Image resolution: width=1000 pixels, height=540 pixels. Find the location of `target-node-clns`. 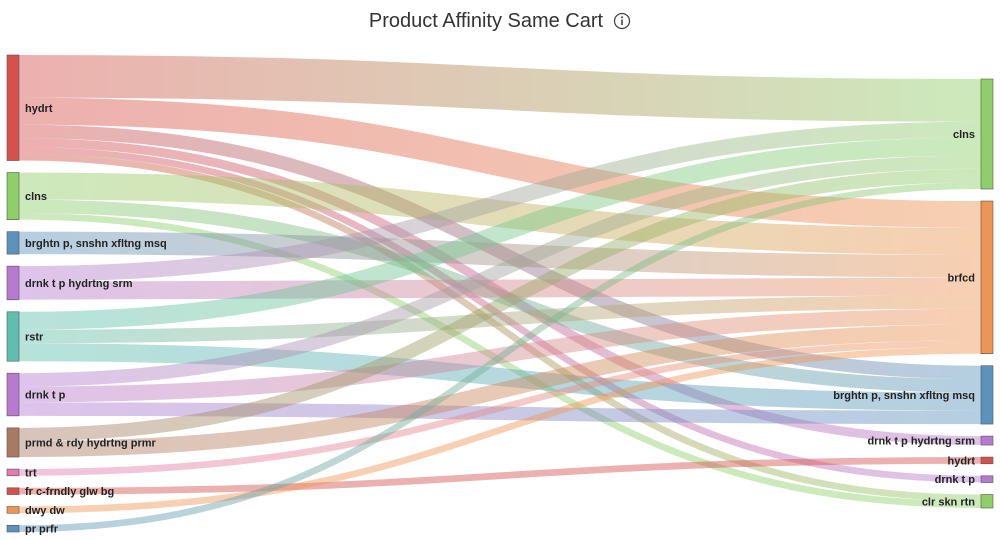

target-node-clns is located at coordinates (987, 134).